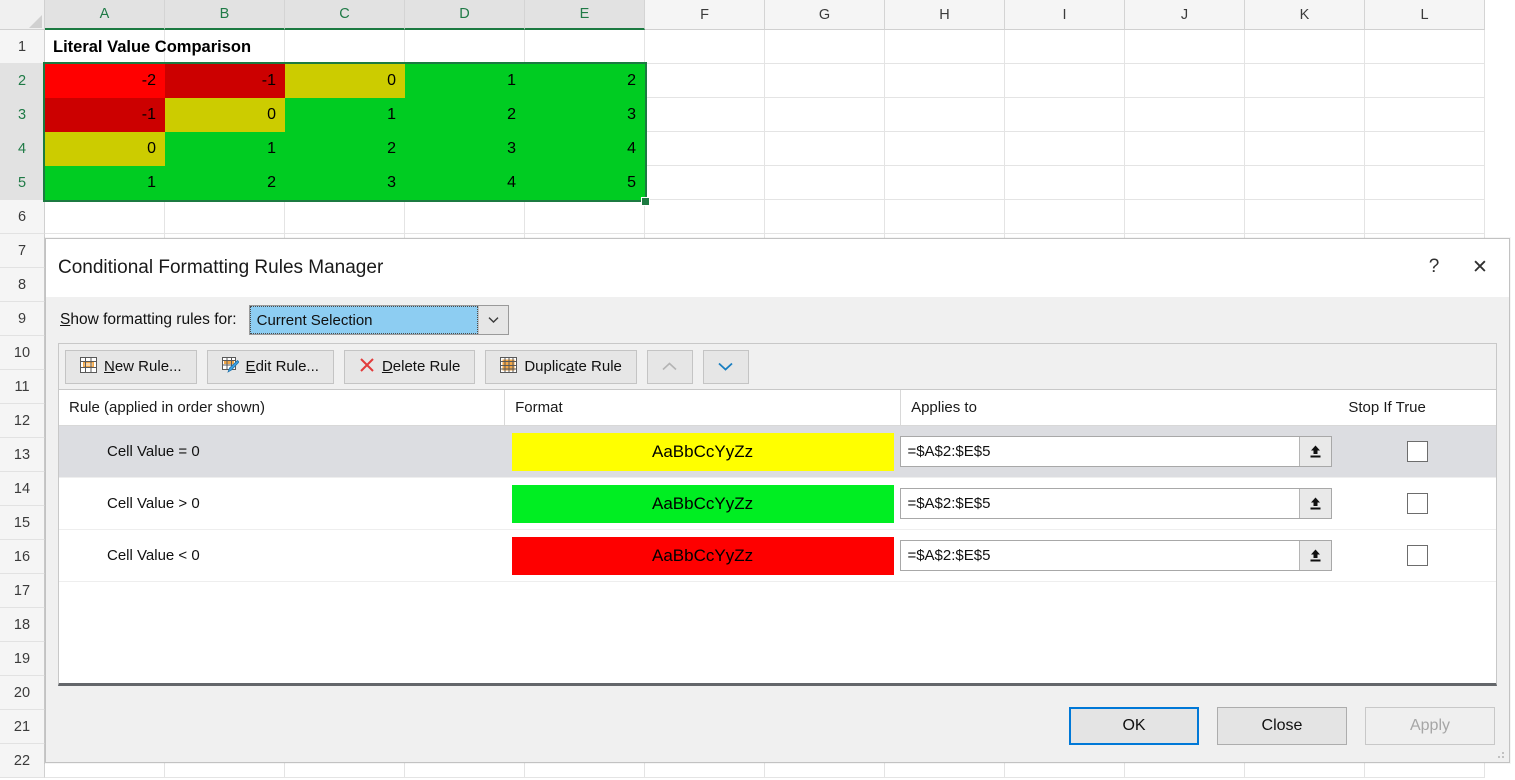 The image size is (1515, 780). What do you see at coordinates (22, 251) in the screenshot?
I see `row-header-7: 7` at bounding box center [22, 251].